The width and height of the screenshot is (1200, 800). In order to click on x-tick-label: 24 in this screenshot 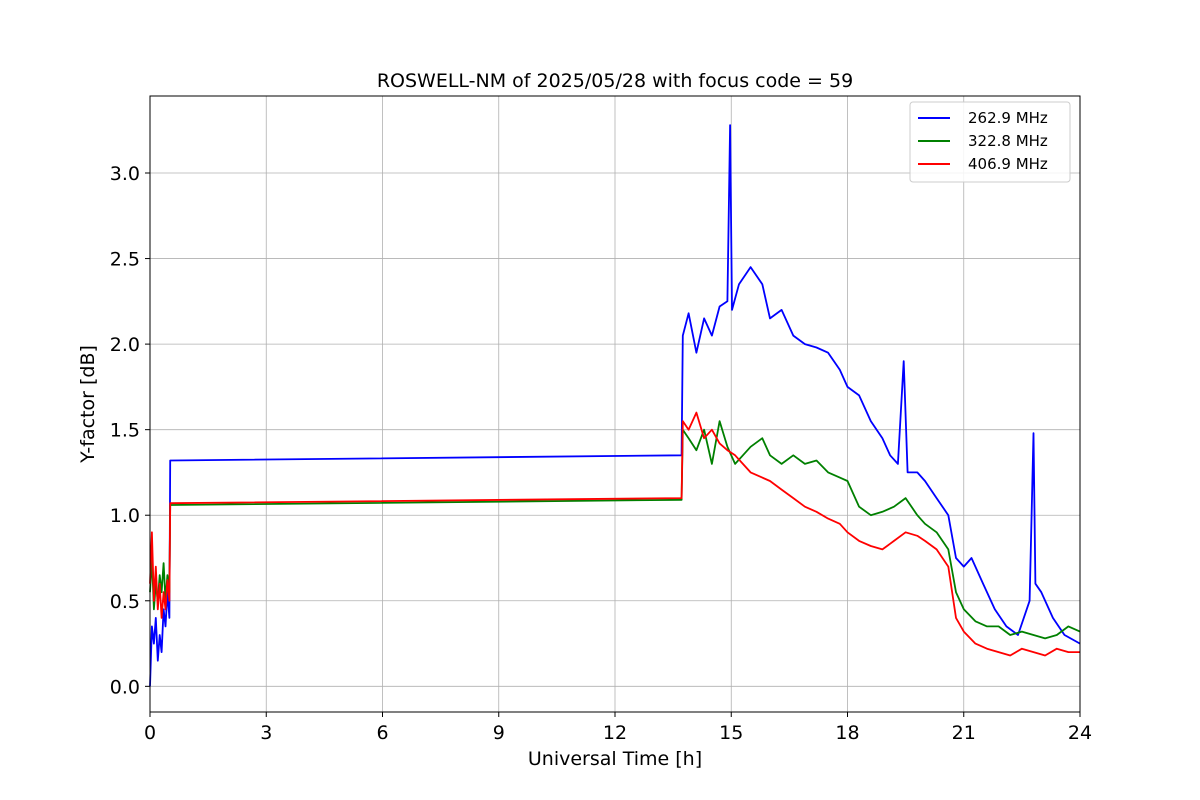, I will do `click(1080, 733)`.